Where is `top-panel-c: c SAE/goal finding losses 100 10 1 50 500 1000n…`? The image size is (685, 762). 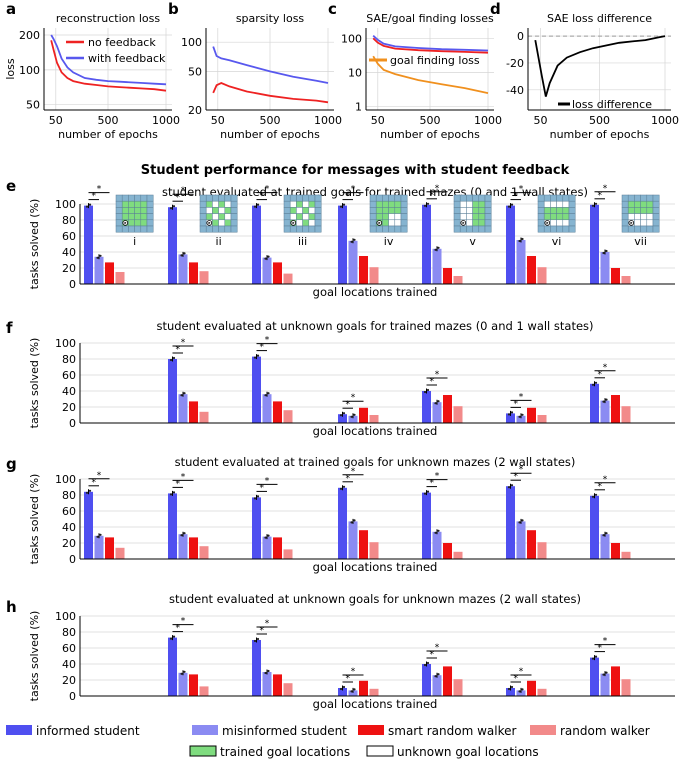 top-panel-c: c SAE/goal finding losses 100 10 1 50 500 1000n… is located at coordinates (415, 70).